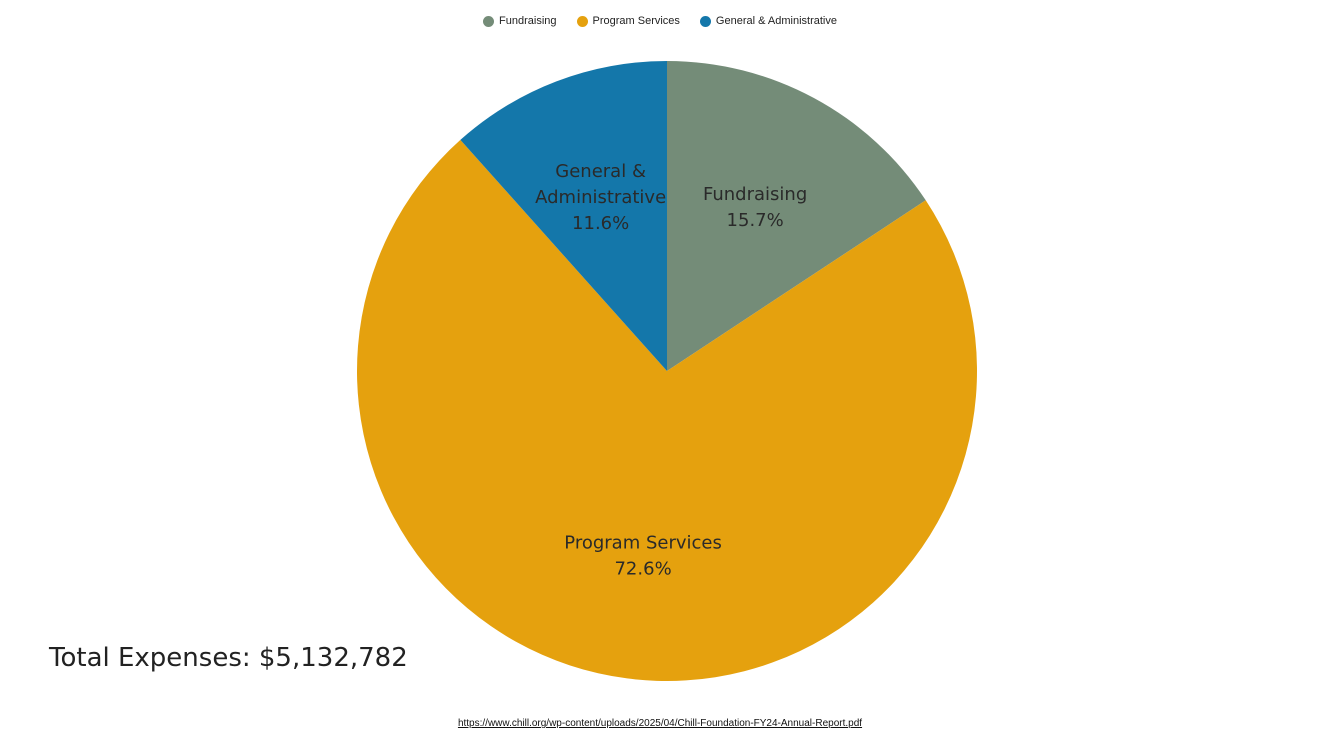  What do you see at coordinates (642, 568) in the screenshot?
I see `slice-value-program-services: 72.6%` at bounding box center [642, 568].